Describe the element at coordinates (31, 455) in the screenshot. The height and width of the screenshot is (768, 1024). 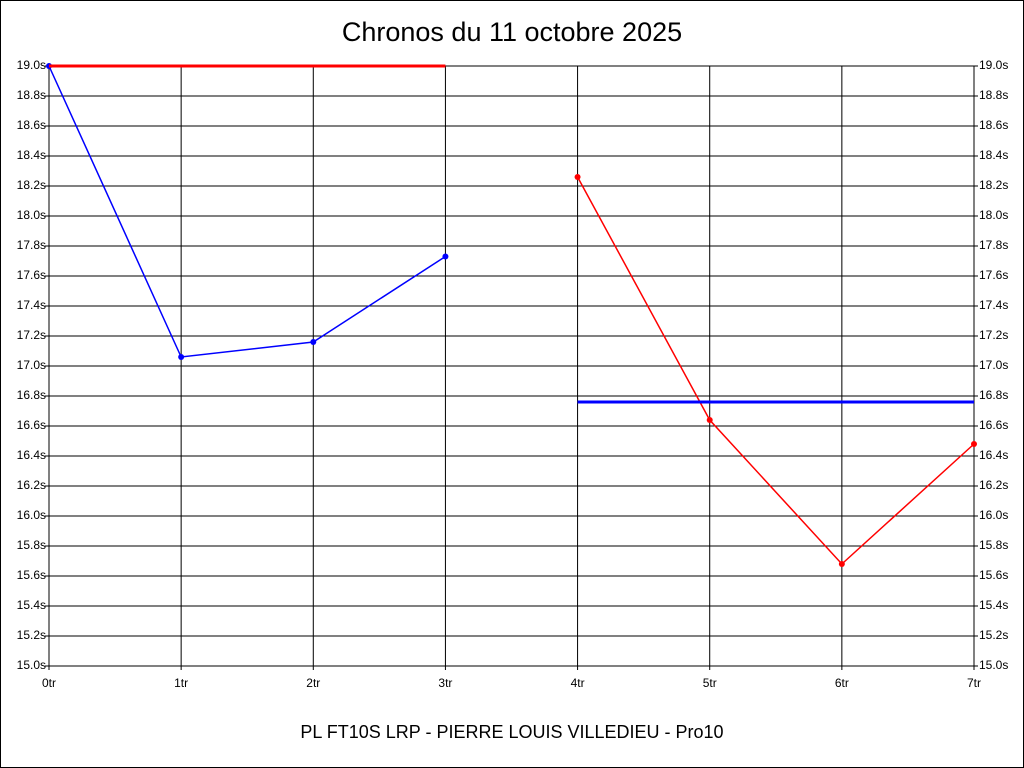
I see `y-tick-label: 16.4s` at that location.